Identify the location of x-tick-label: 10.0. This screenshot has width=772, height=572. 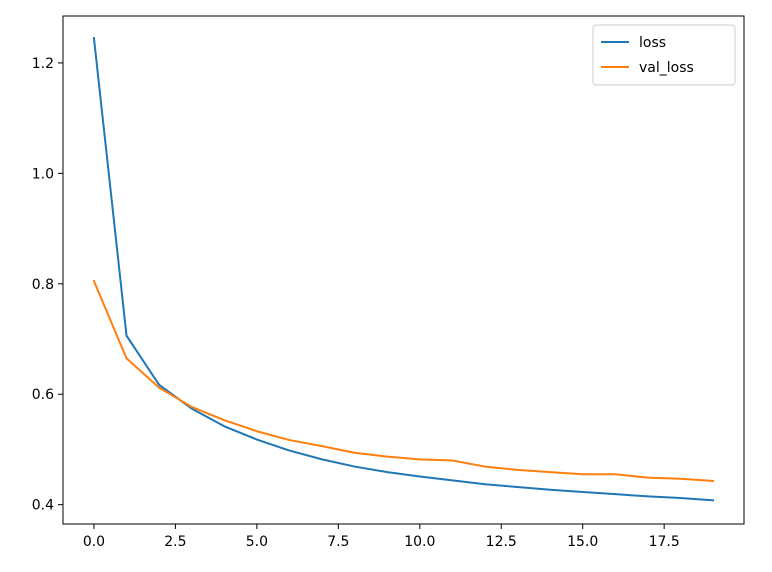
(419, 542).